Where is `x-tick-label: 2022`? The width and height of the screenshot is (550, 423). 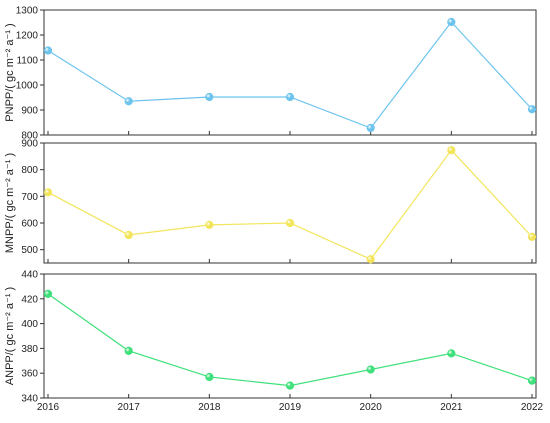 x-tick-label: 2022 is located at coordinates (532, 407).